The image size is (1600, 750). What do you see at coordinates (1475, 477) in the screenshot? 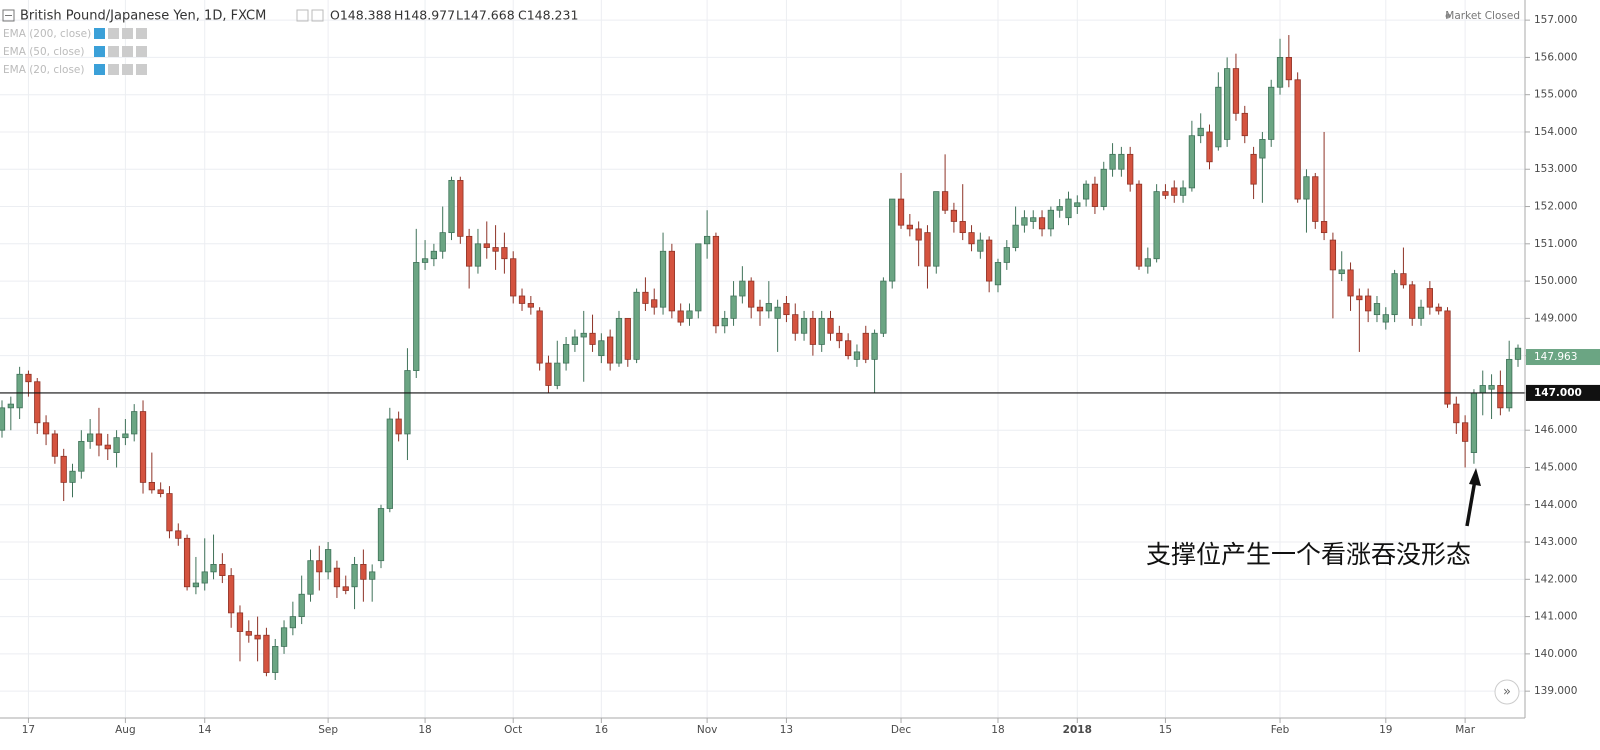
I see `annotation-arrow-head` at bounding box center [1475, 477].